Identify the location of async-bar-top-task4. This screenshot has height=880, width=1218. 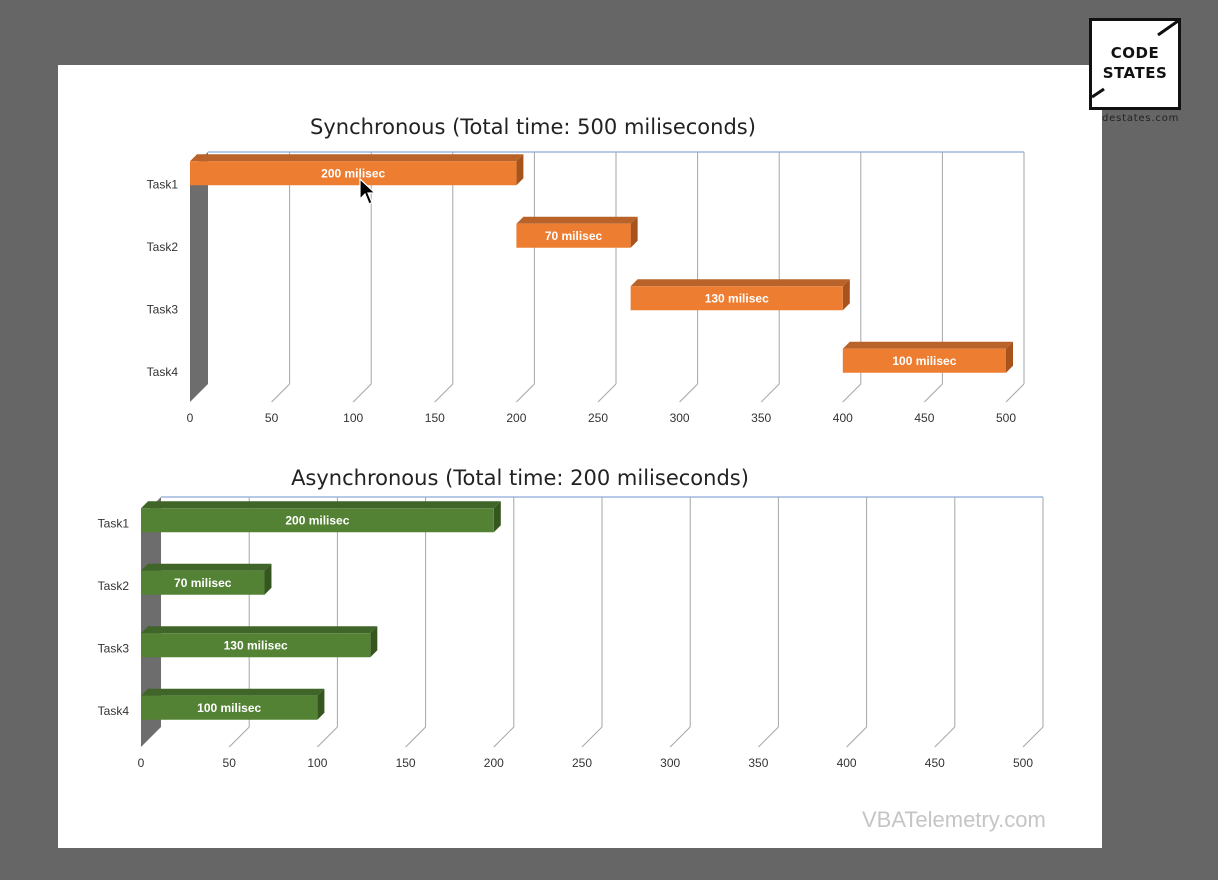
(233, 692).